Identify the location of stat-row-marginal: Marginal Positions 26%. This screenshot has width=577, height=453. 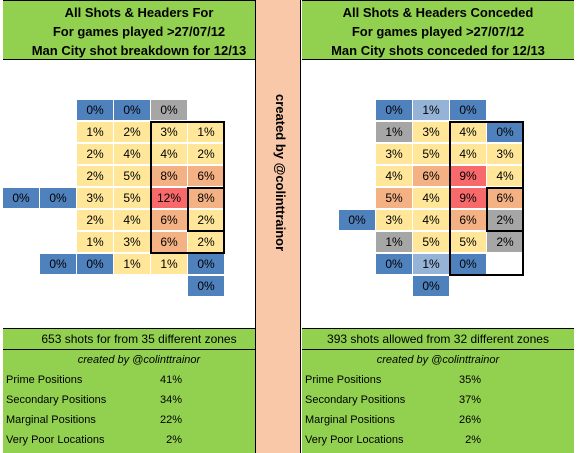
(437, 420).